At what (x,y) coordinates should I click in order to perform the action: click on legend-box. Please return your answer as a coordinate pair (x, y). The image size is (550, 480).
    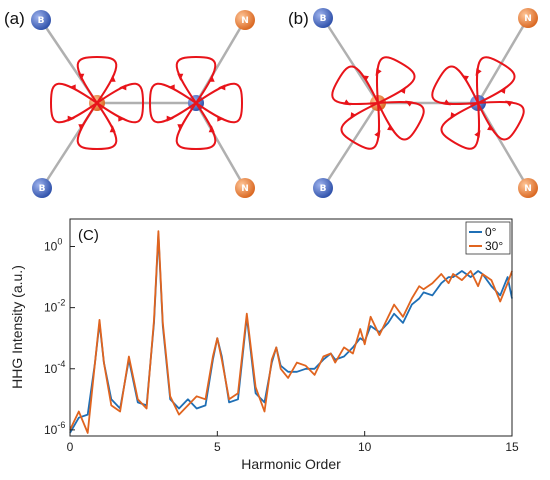
    Looking at the image, I should click on (488, 238).